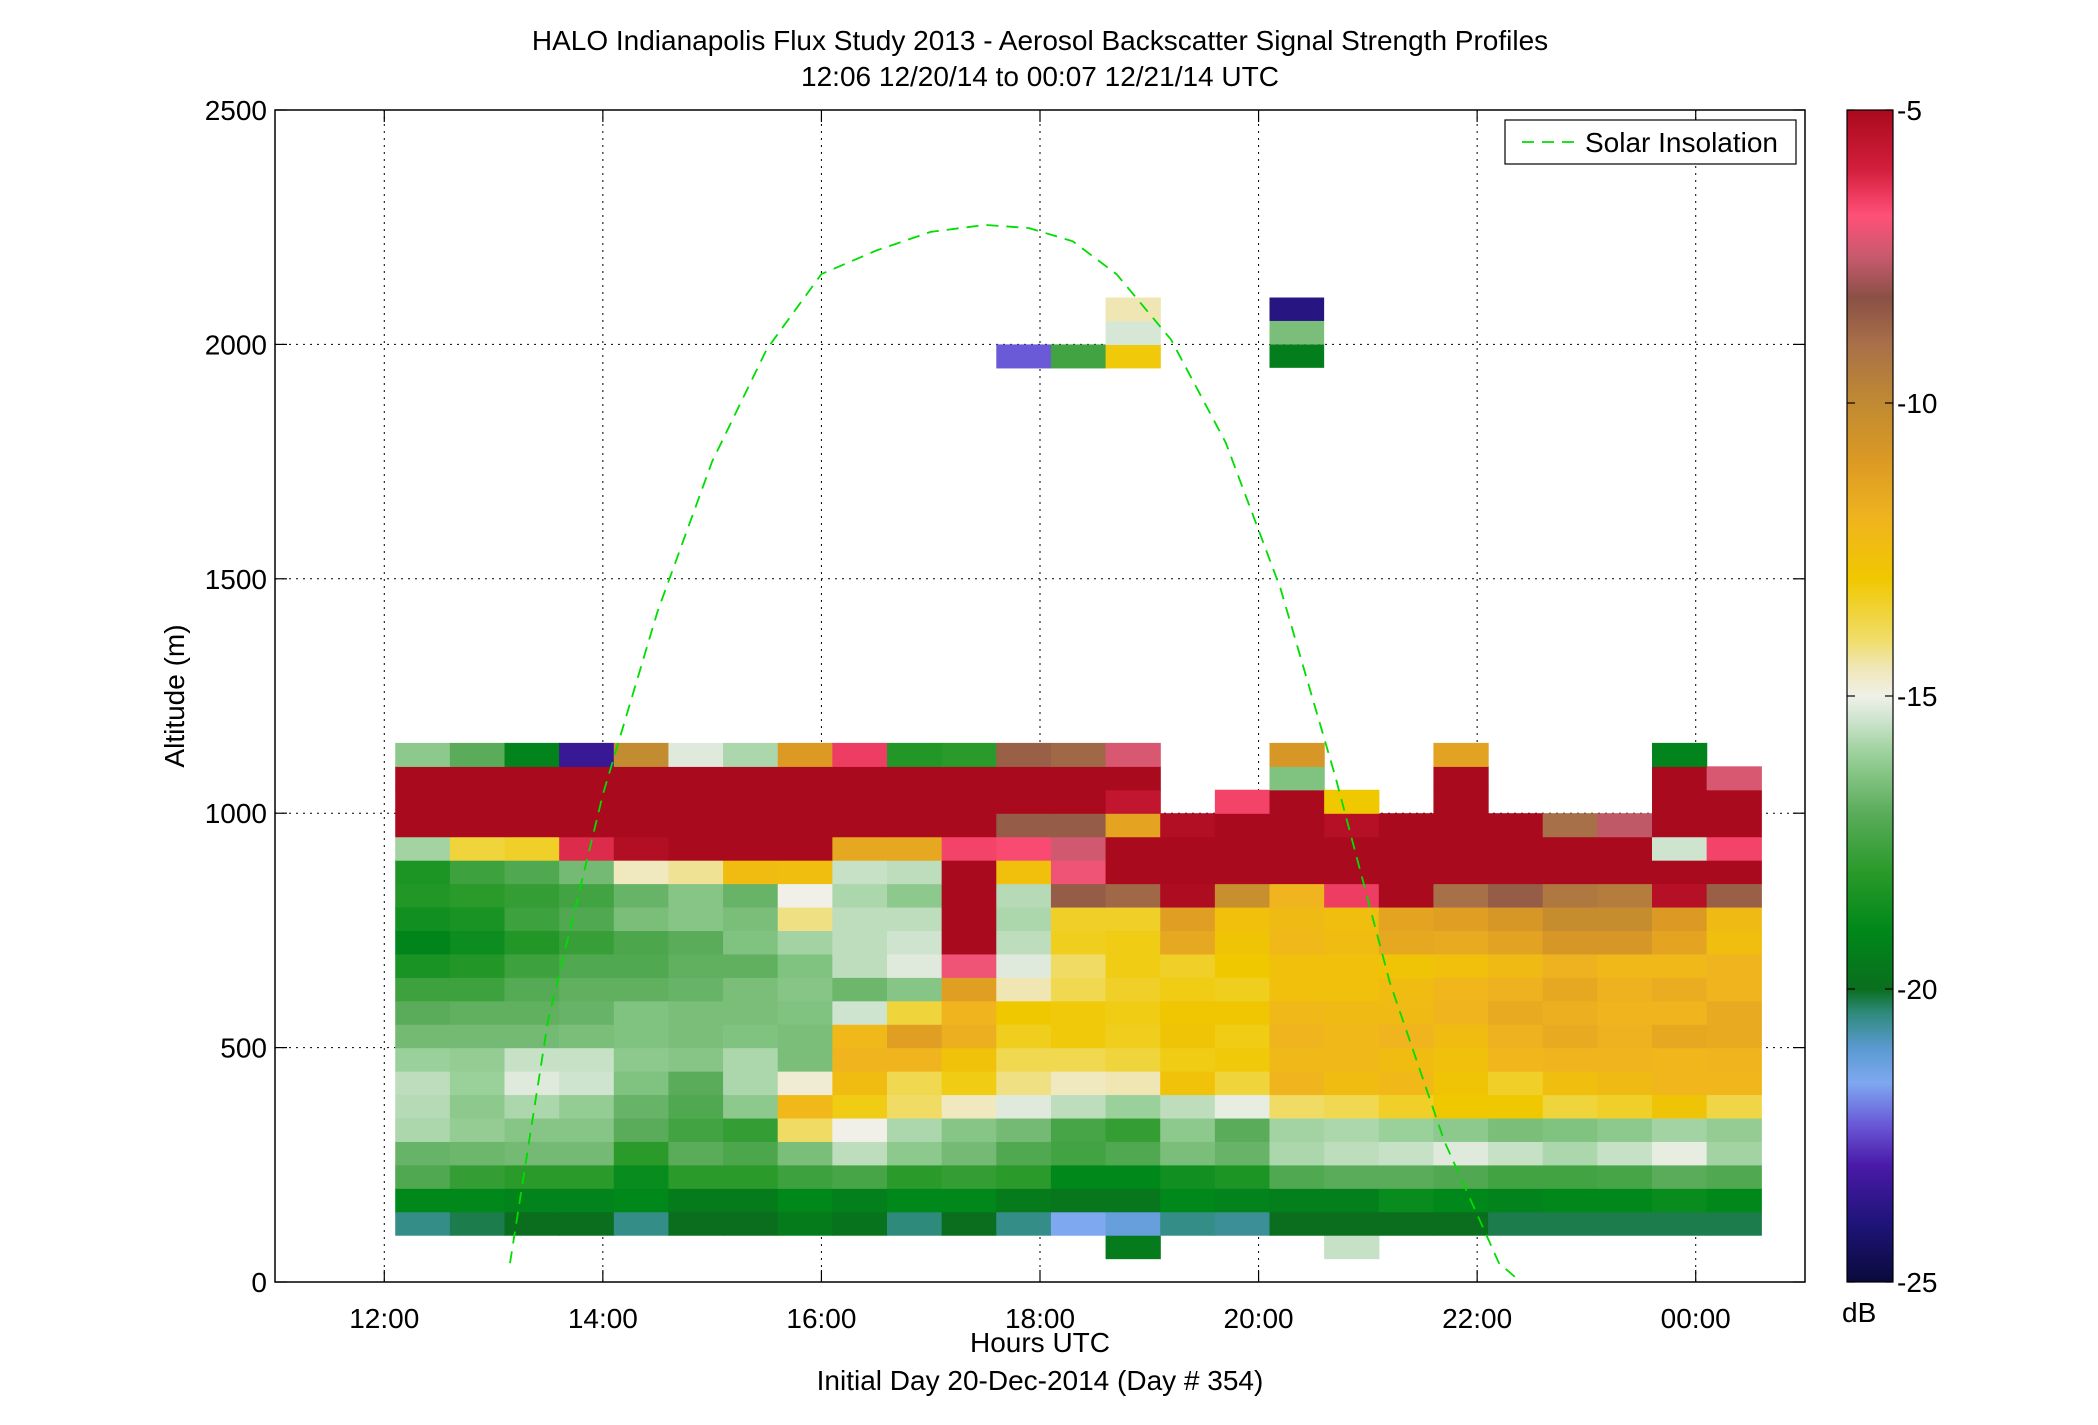 The height and width of the screenshot is (1425, 2098). I want to click on heatmap-cell-r12-c9, so click(915, 965).